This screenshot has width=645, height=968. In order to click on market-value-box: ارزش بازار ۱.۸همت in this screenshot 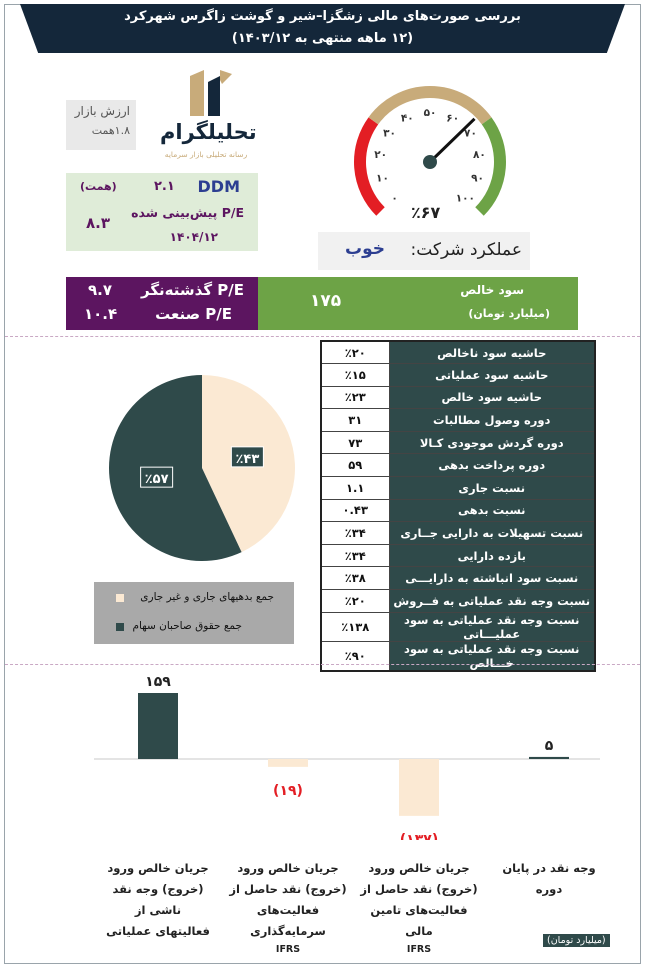, I will do `click(101, 125)`.